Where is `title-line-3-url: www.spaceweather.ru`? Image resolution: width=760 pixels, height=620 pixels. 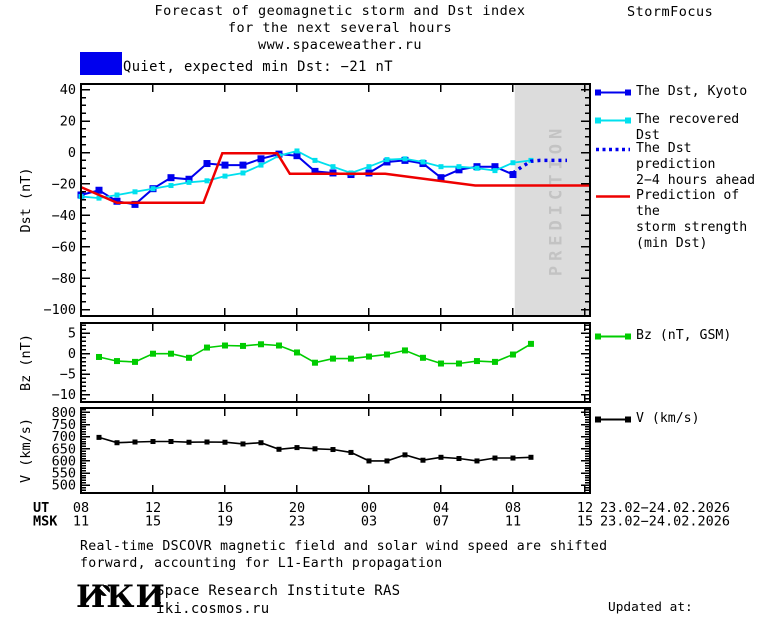
title-line-3-url: www.spaceweather.ru is located at coordinates (340, 45).